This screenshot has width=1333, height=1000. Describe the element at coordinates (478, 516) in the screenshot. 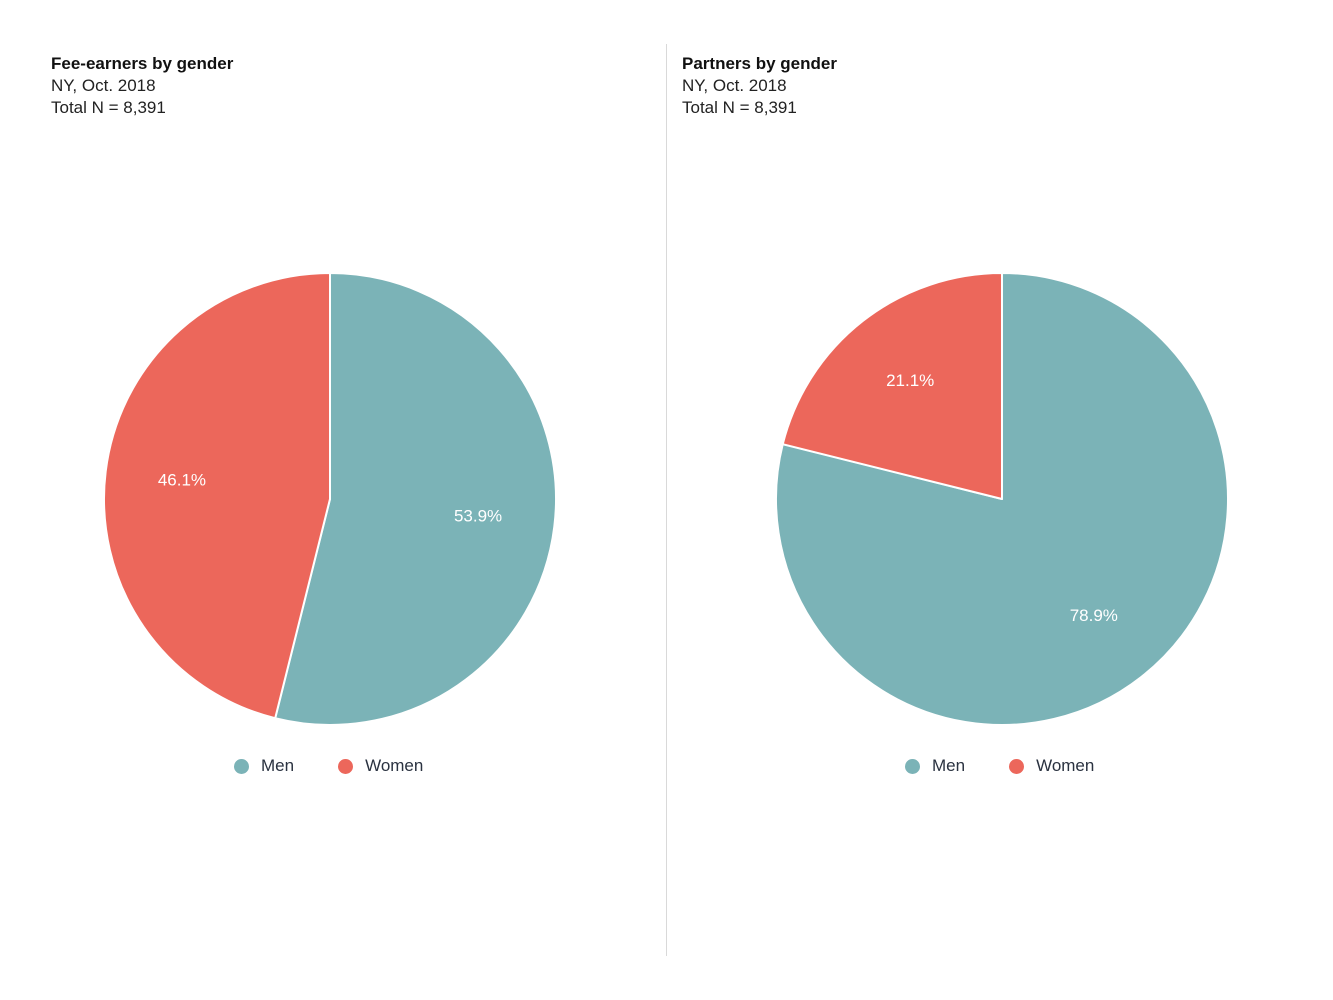

I see `slice-label-men: 53.9%` at that location.